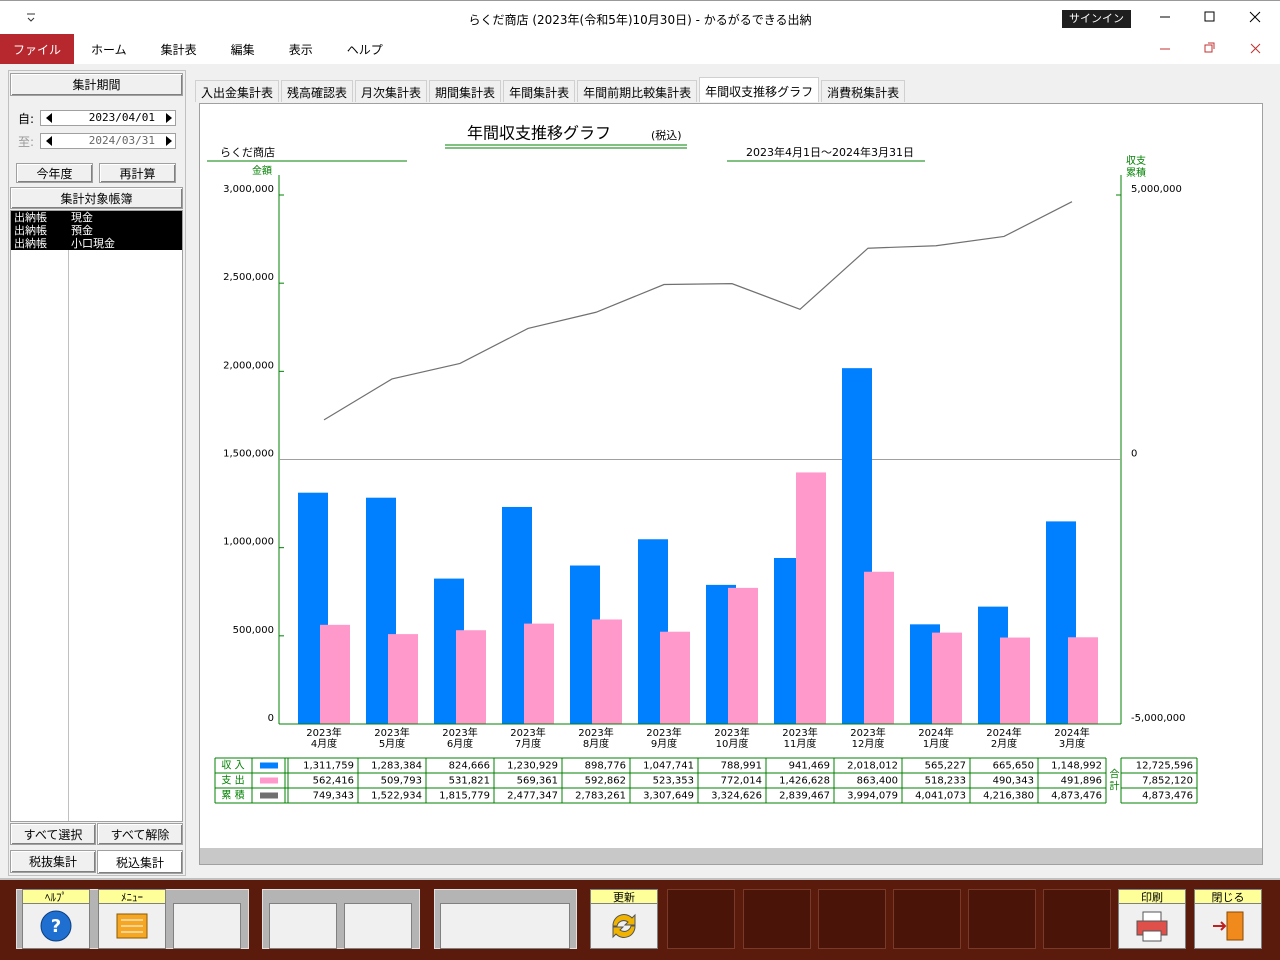 The image size is (1280, 960). What do you see at coordinates (673, 781) in the screenshot?
I see `table-value: 523,353` at bounding box center [673, 781].